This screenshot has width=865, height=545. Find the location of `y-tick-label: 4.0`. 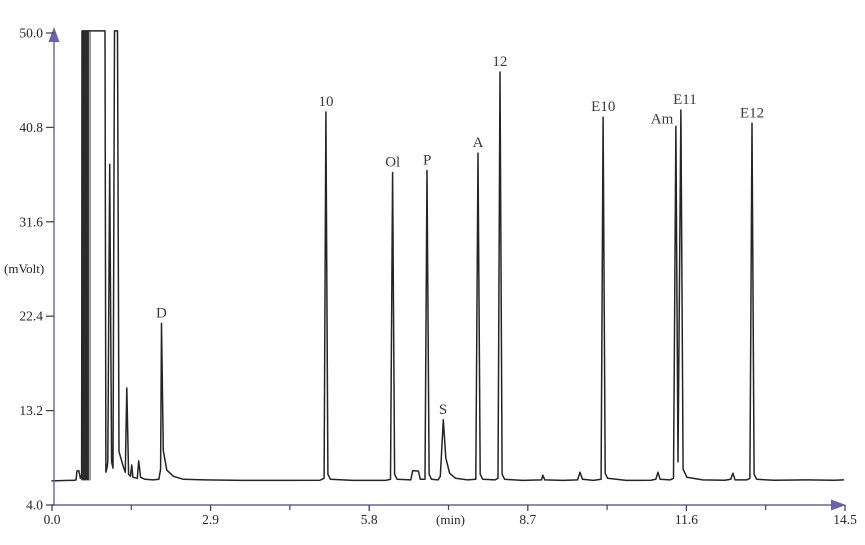

y-tick-label: 4.0 is located at coordinates (34, 505).